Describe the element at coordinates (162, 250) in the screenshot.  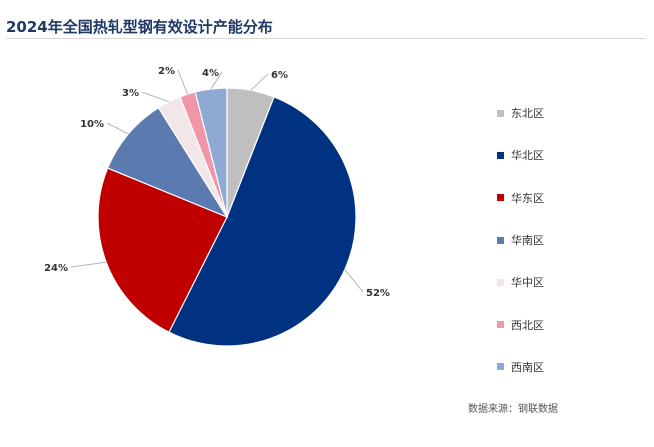
I see `pie-slice-east` at that location.